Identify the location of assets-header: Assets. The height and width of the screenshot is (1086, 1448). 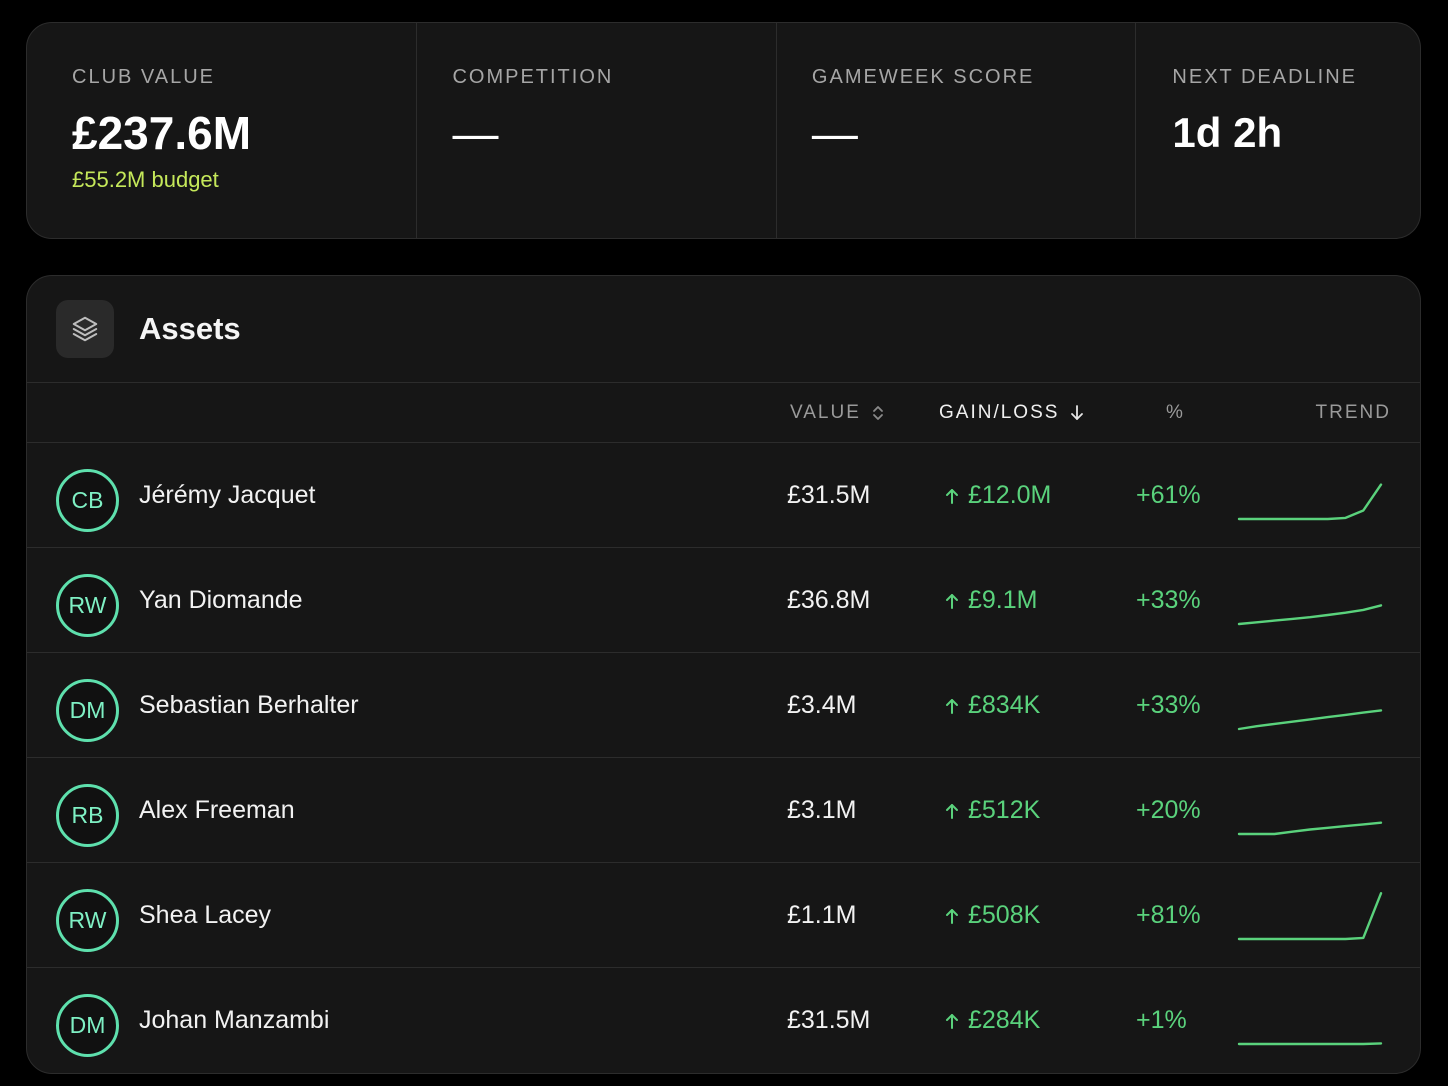
(723, 329).